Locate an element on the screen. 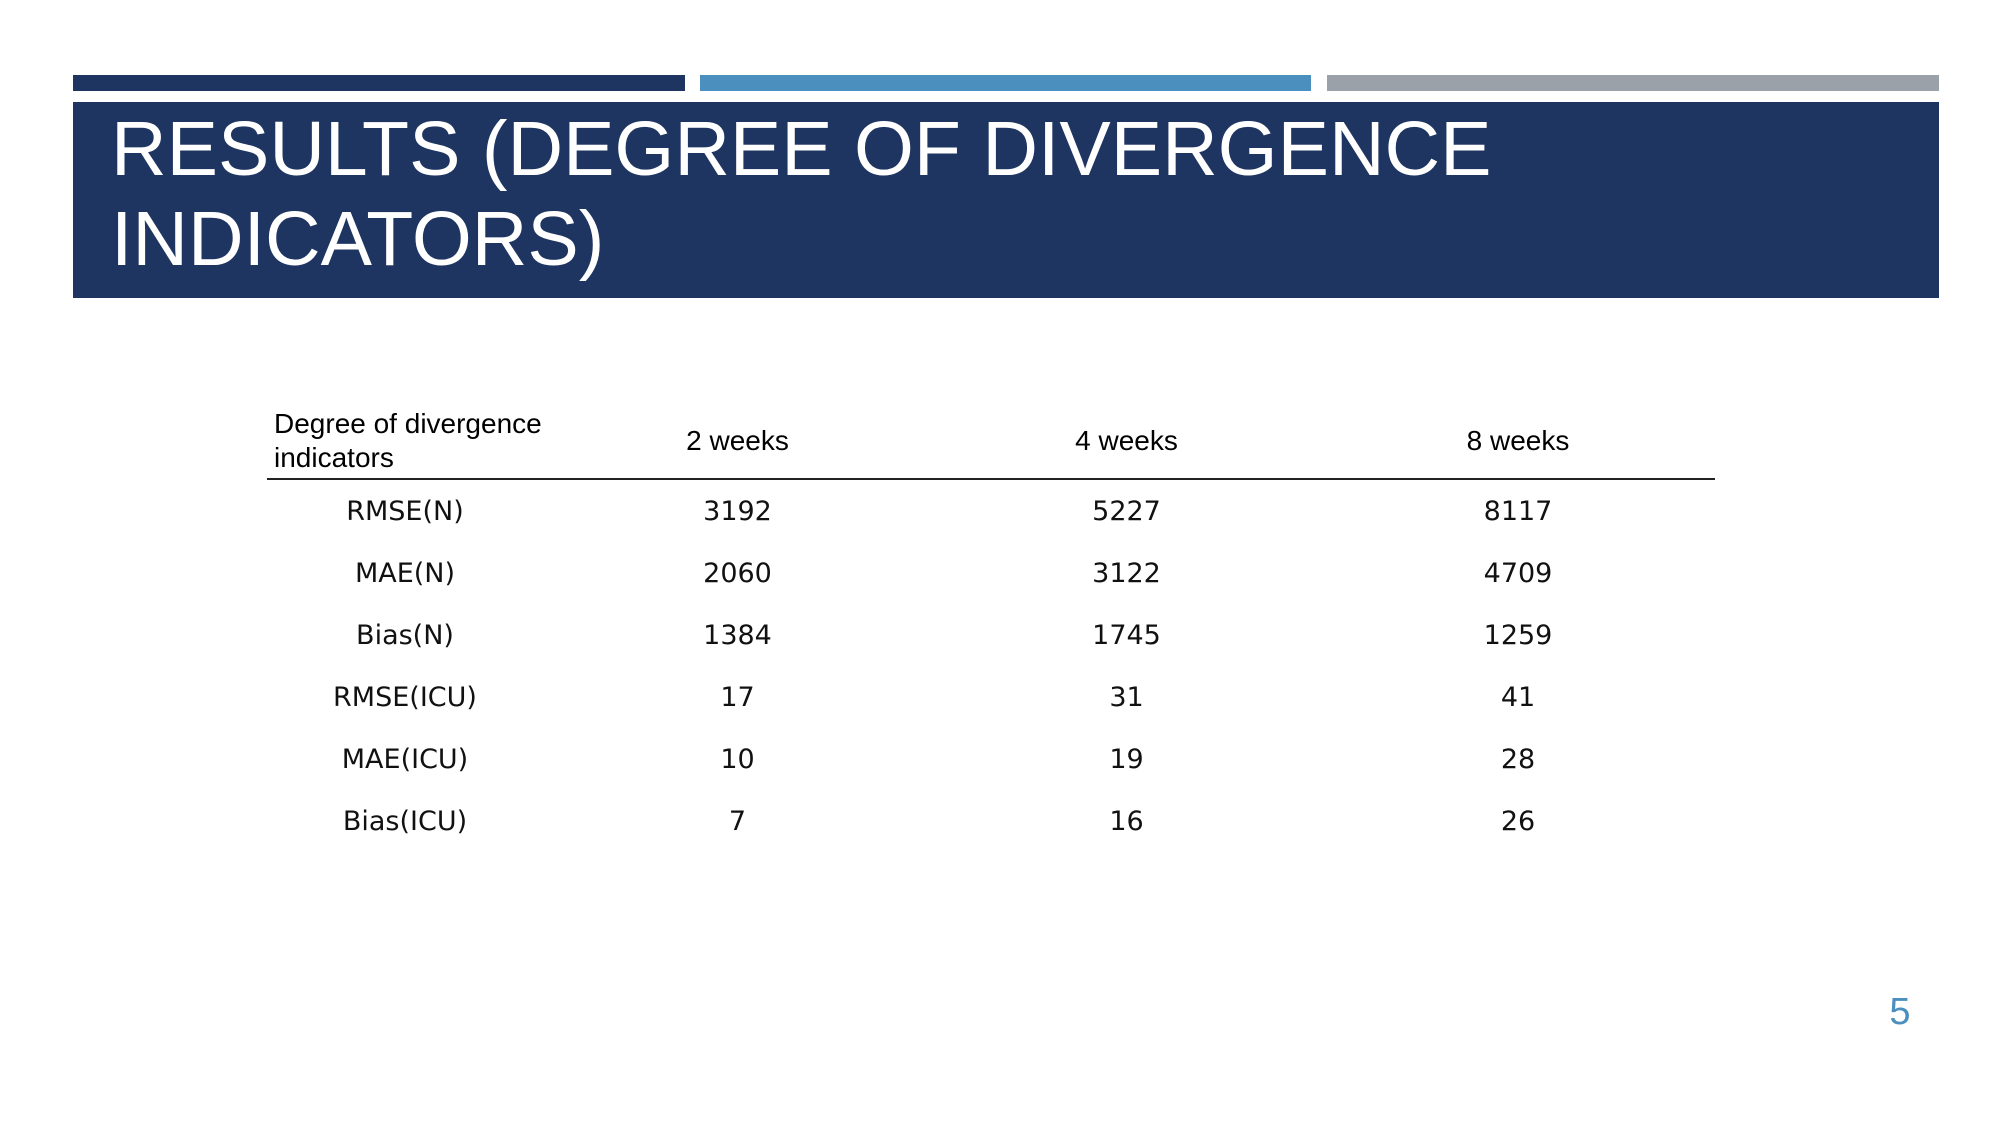 Image resolution: width=2000 pixels, height=1125 pixels. header-8-weeks: 8 weeks is located at coordinates (1518, 441).